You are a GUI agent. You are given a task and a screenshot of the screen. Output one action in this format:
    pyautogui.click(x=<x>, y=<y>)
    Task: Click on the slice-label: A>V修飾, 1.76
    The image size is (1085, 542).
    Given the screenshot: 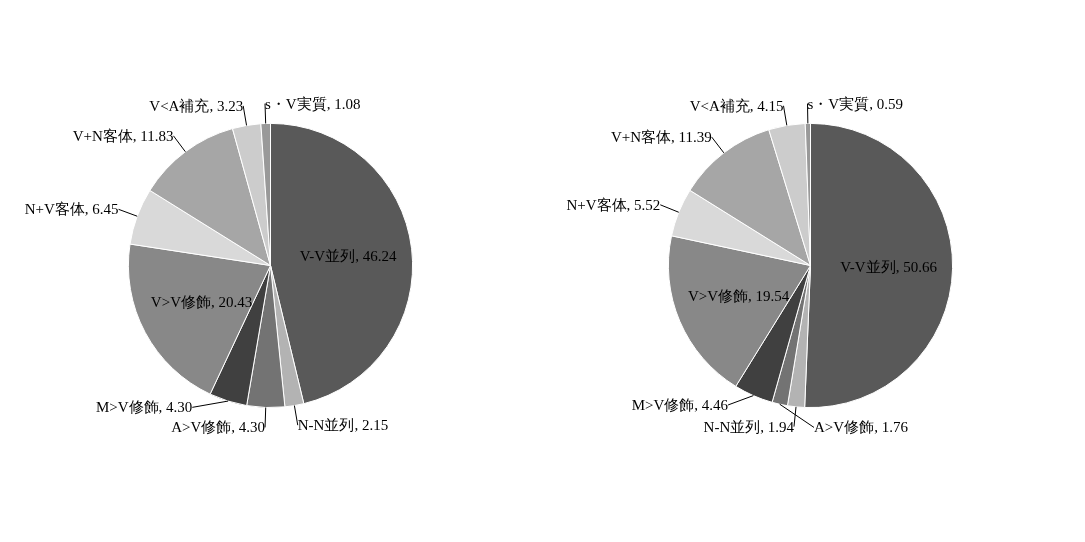 What is the action you would take?
    pyautogui.click(x=861, y=427)
    